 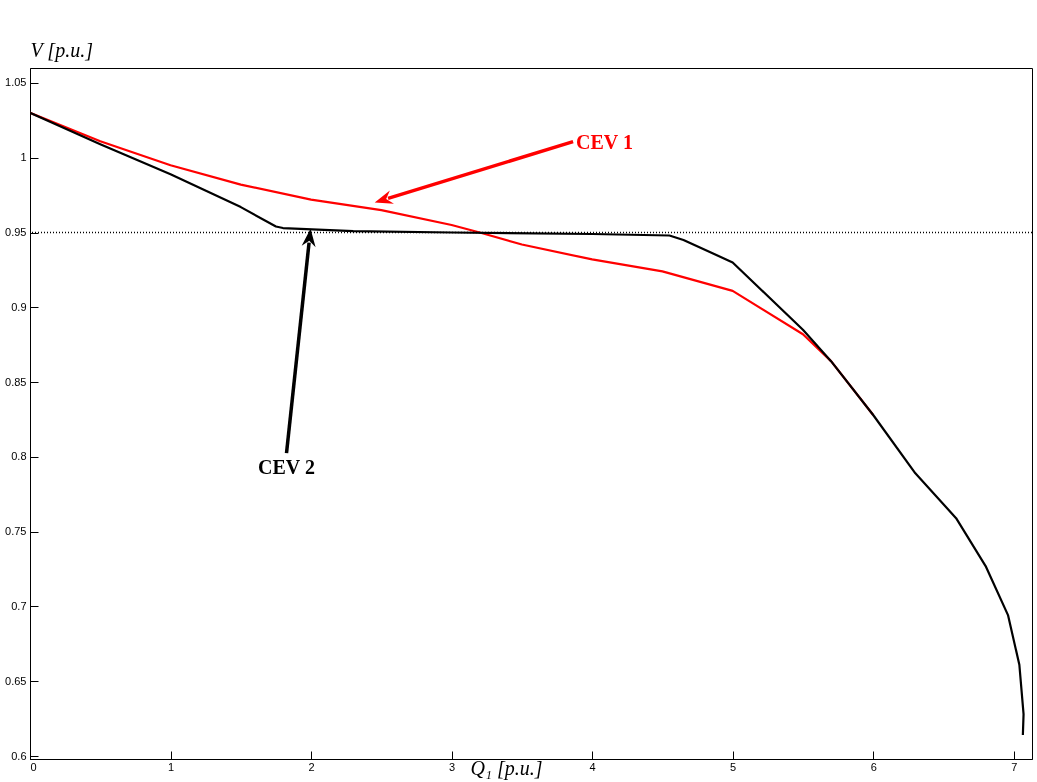 What do you see at coordinates (733, 766) in the screenshot?
I see `x-tick-label: 5` at bounding box center [733, 766].